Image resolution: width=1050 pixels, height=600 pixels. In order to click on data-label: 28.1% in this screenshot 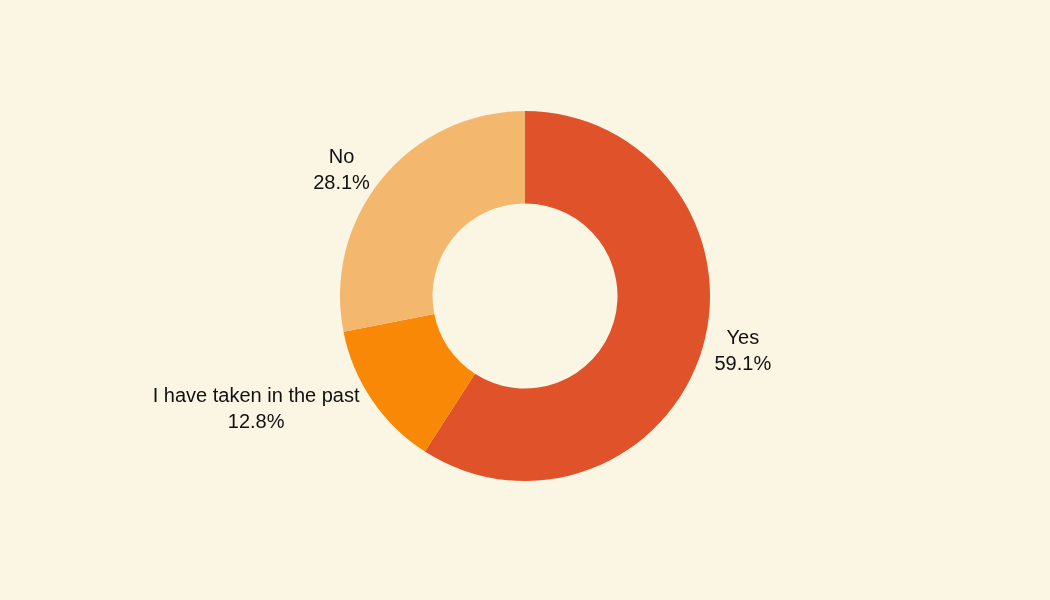, I will do `click(342, 181)`.